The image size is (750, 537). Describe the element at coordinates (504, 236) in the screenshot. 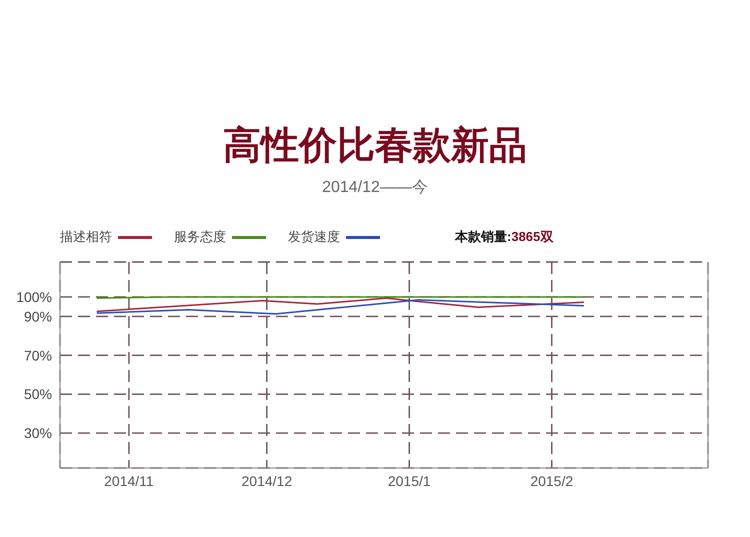

I see `text: 本款销量:3865双` at that location.